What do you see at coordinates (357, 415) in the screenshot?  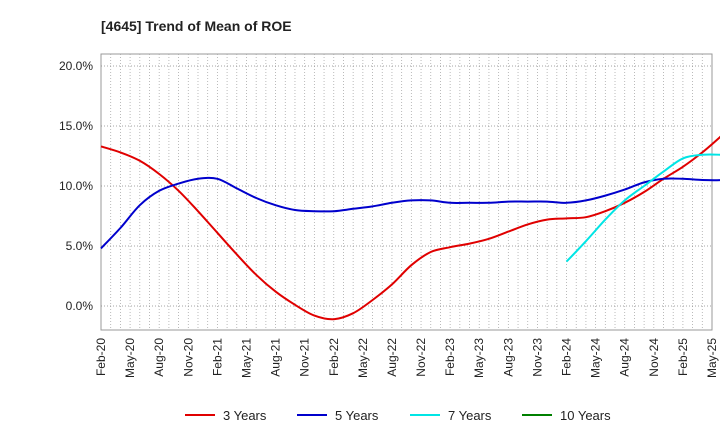 I see `legend-label-5-years: 5 Years` at bounding box center [357, 415].